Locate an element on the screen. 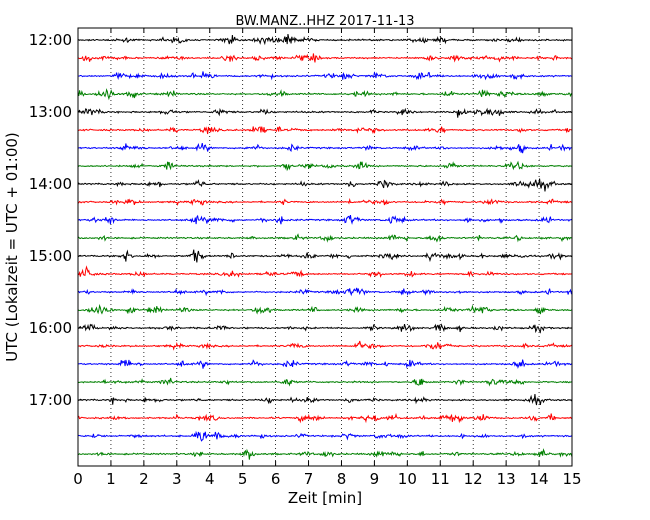 This screenshot has height=520, width=650. x-tick-label: 2 is located at coordinates (144, 479).